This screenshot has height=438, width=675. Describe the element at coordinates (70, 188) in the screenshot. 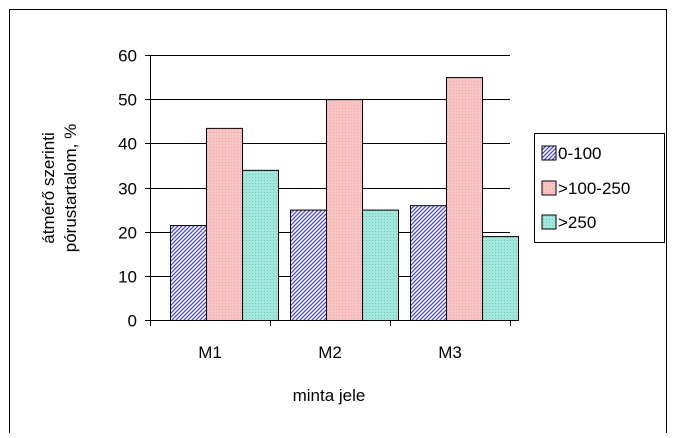

I see `y-axis-title-line-2: pórustartalom, %` at that location.